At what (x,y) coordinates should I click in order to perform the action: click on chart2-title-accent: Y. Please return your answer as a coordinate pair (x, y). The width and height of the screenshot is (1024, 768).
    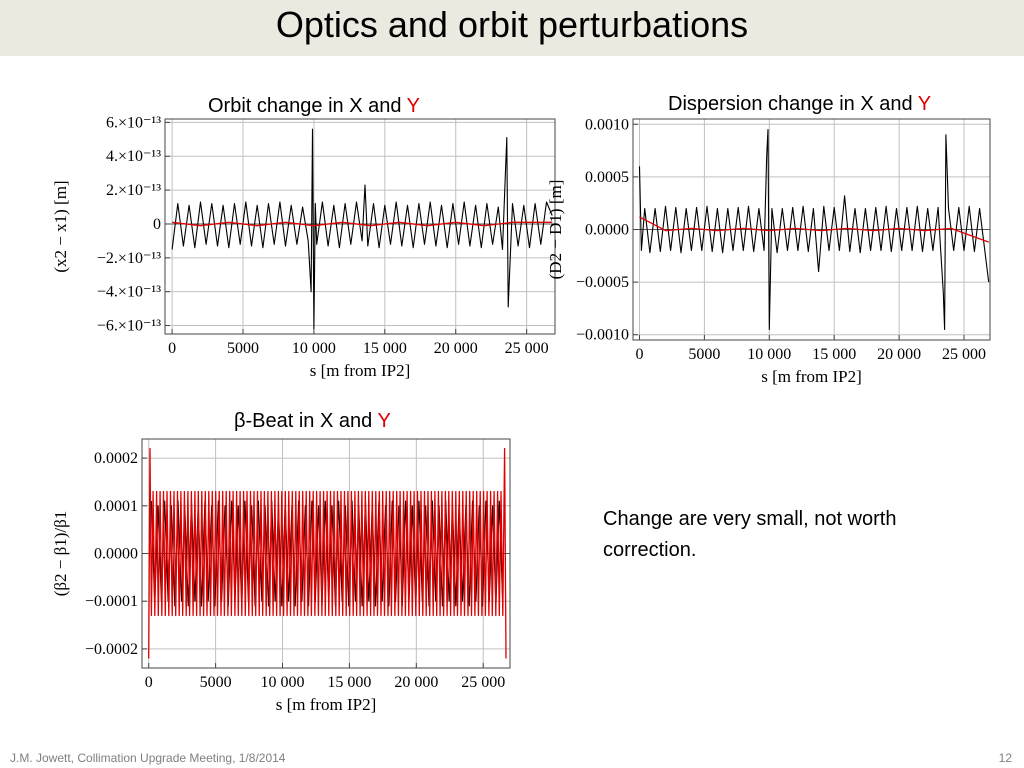
    Looking at the image, I should click on (924, 104).